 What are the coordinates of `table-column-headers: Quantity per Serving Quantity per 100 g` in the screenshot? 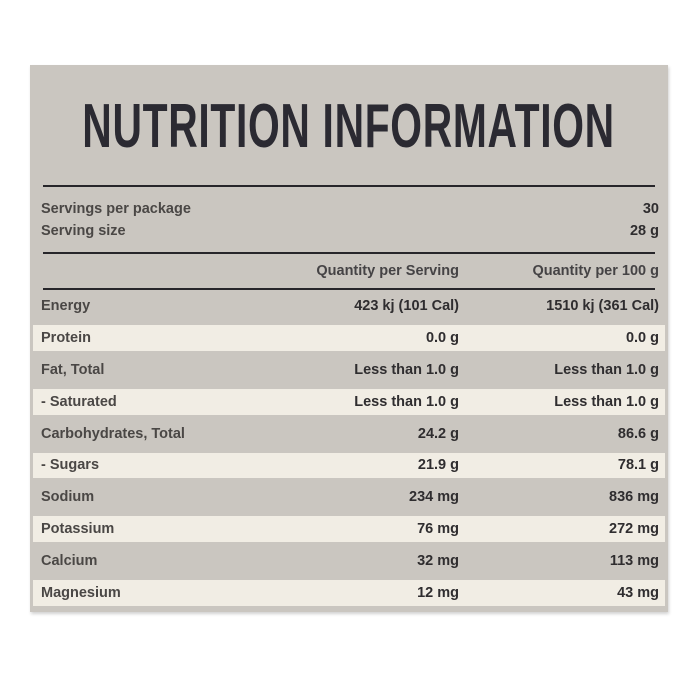 It's located at (349, 271).